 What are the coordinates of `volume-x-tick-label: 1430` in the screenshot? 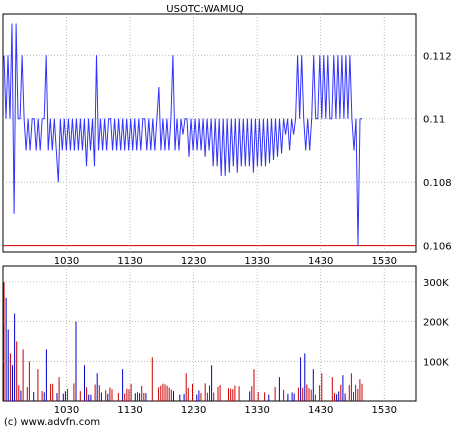 It's located at (320, 410).